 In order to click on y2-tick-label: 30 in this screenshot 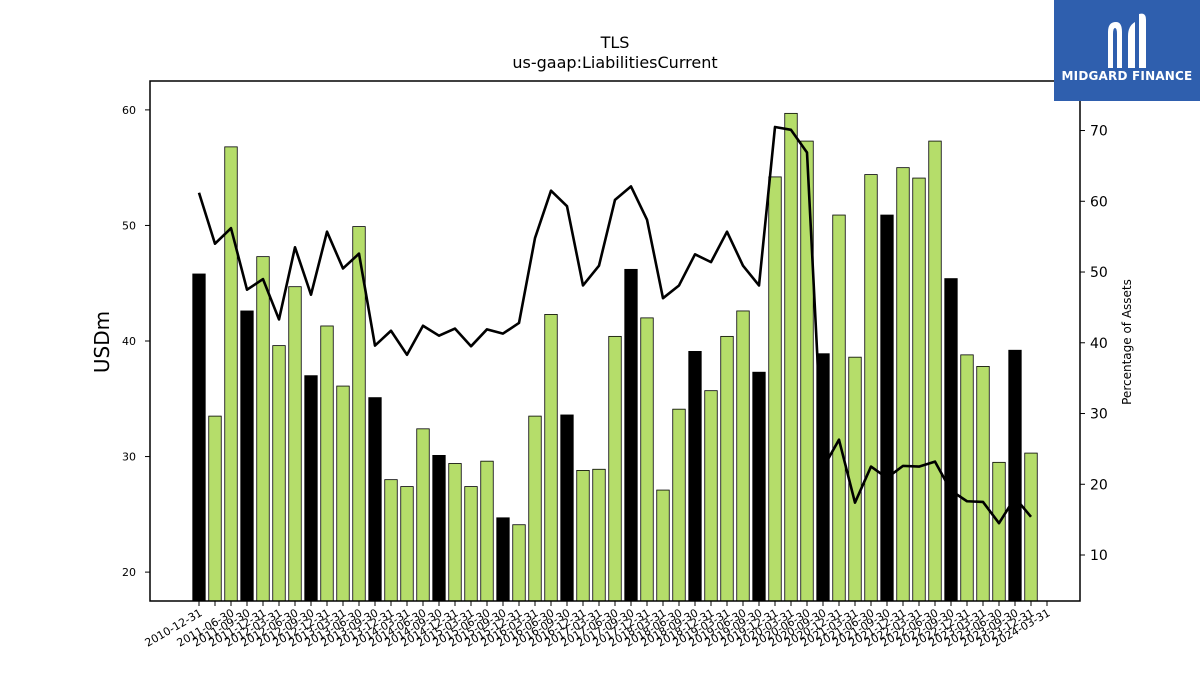, I will do `click(1099, 415)`.